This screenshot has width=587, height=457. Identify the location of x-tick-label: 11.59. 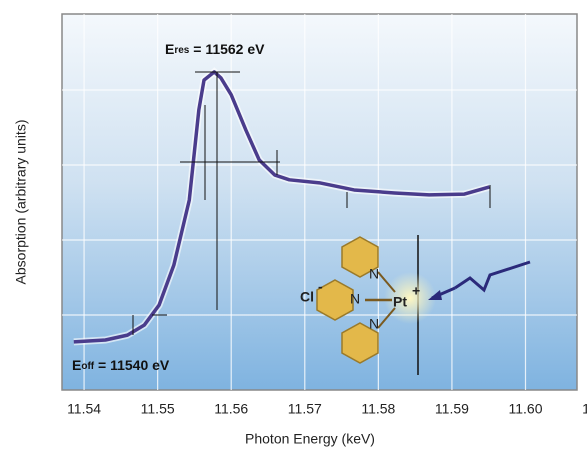
(452, 409).